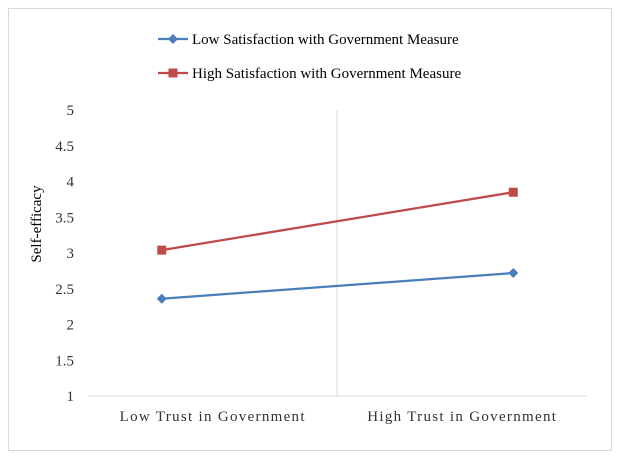  I want to click on y-tick-label: 2.5, so click(64, 290).